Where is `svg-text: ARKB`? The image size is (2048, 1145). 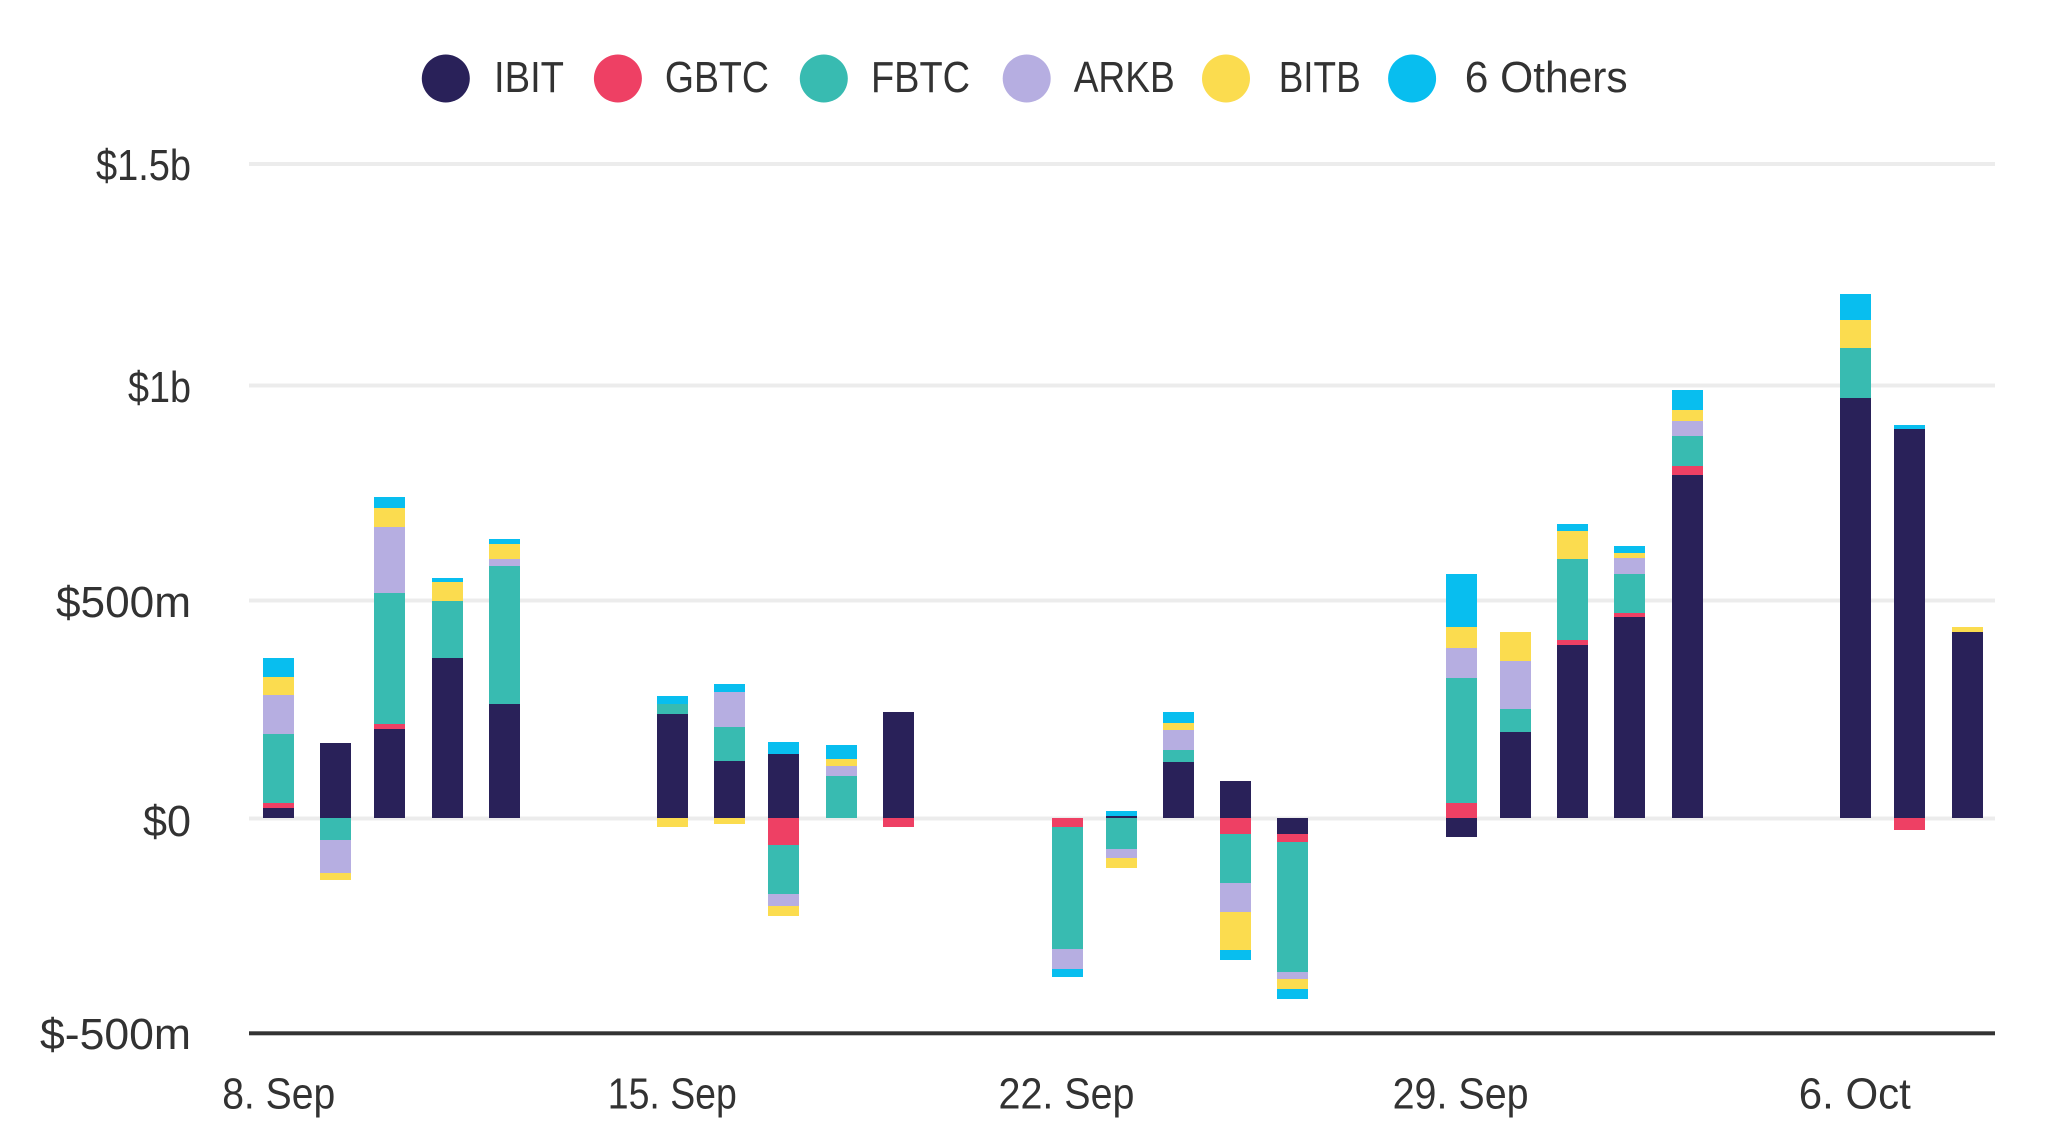
svg-text: ARKB is located at coordinates (1124, 77).